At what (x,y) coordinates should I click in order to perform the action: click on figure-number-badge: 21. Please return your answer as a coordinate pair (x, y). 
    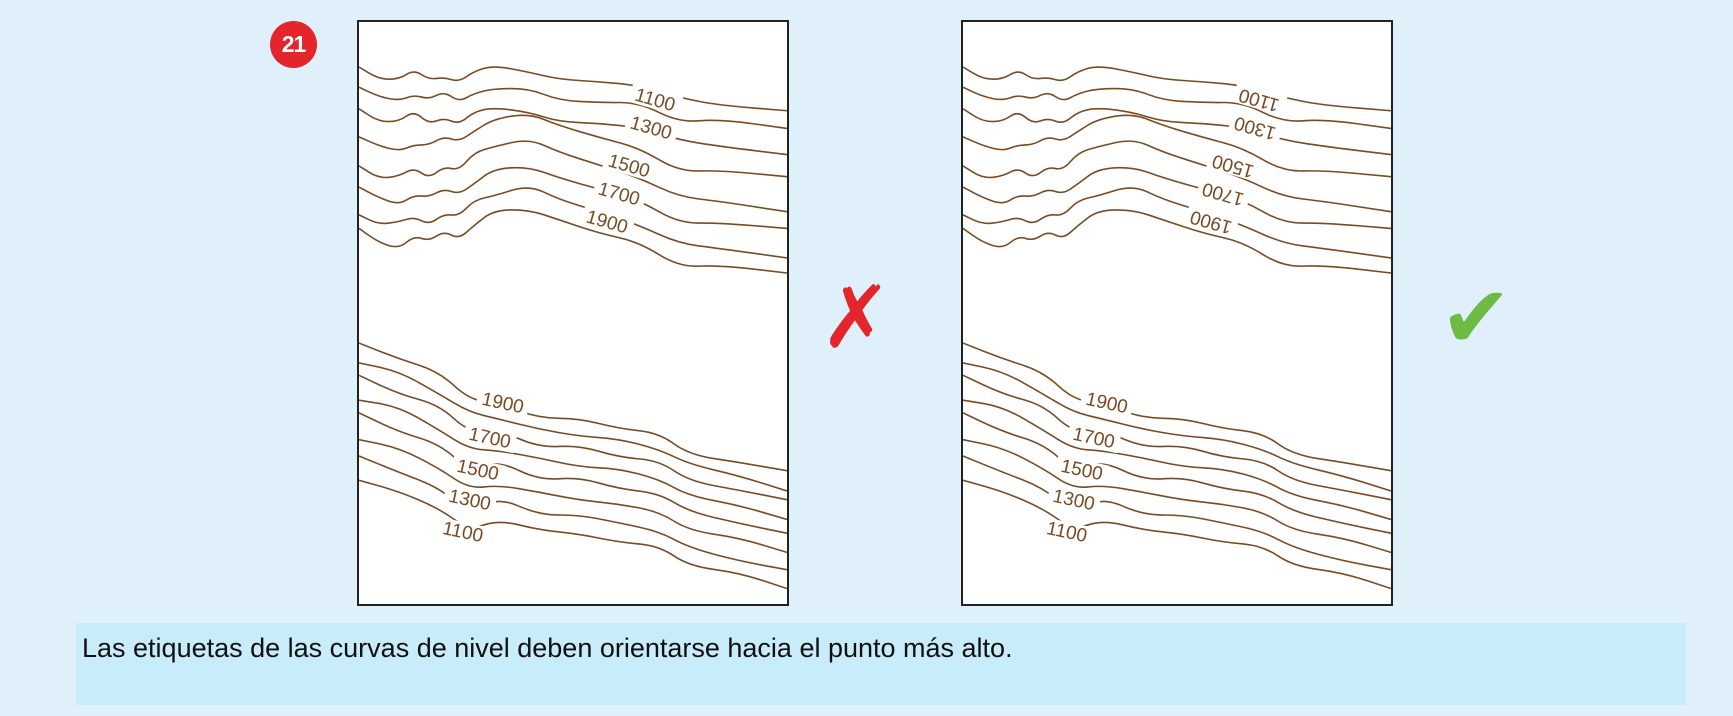
    Looking at the image, I should click on (293, 44).